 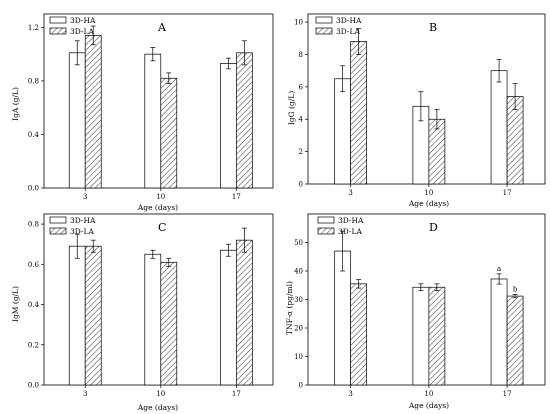 What do you see at coordinates (33, 345) in the screenshot?
I see `panel-c-ytick-1: 0.2` at bounding box center [33, 345].